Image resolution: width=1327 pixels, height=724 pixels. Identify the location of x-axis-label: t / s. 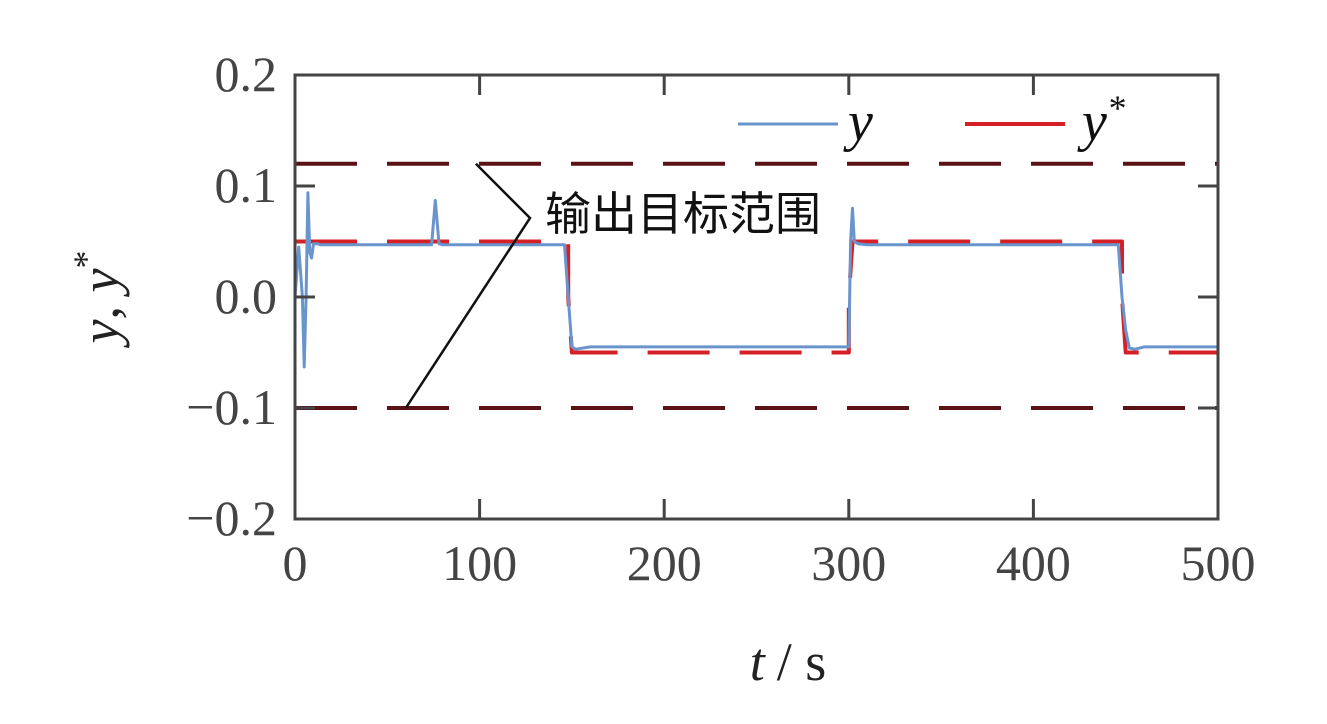
(788, 662).